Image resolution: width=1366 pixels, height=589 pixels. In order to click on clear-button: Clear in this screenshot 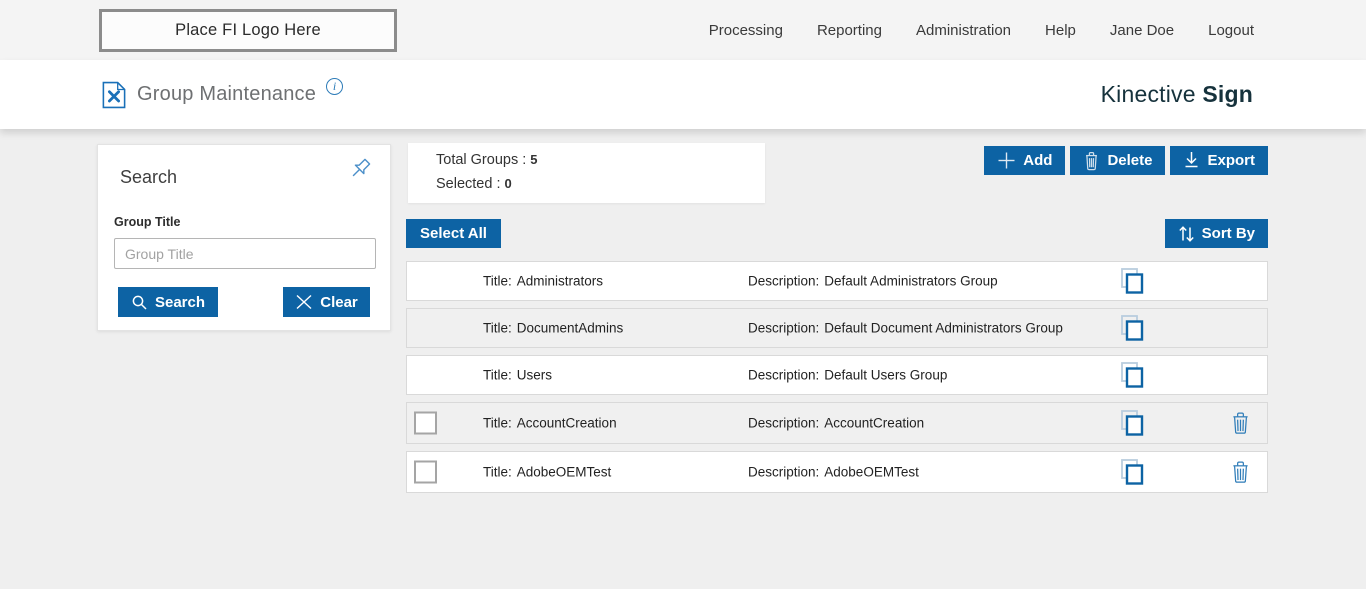, I will do `click(326, 302)`.